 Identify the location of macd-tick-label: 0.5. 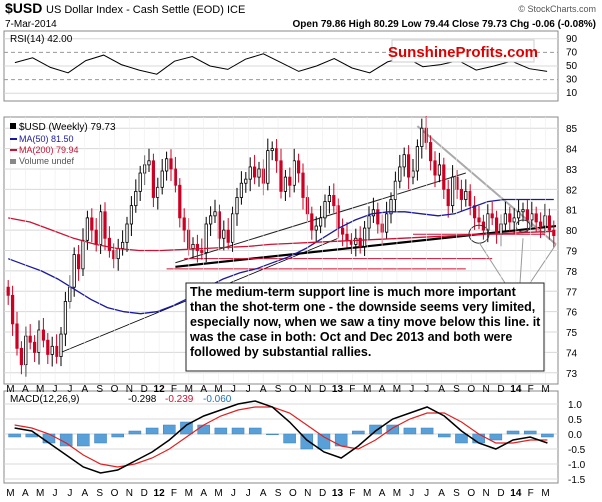
(575, 420).